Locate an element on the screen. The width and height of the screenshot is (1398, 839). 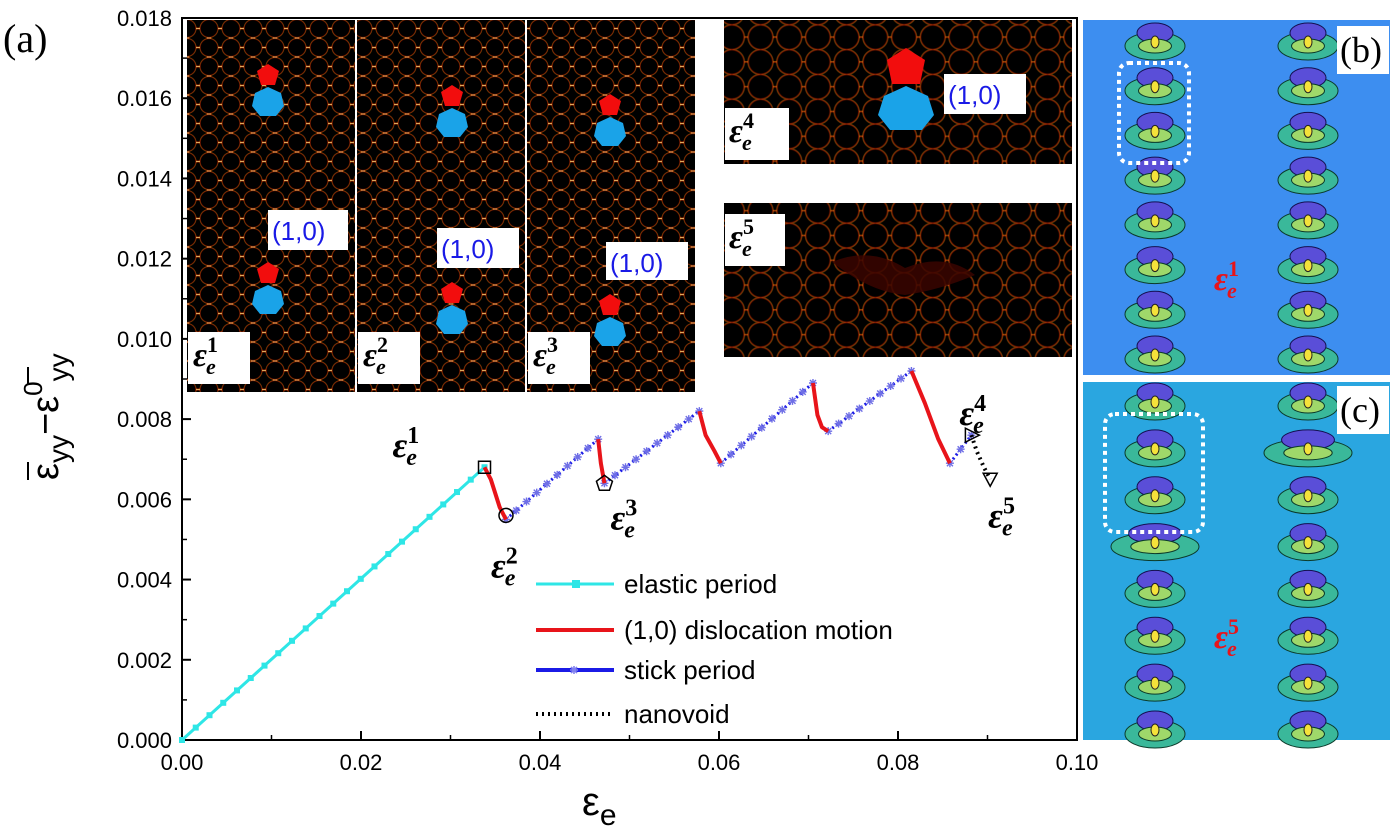
strain-point-label: ε4 e is located at coordinates (972, 415).